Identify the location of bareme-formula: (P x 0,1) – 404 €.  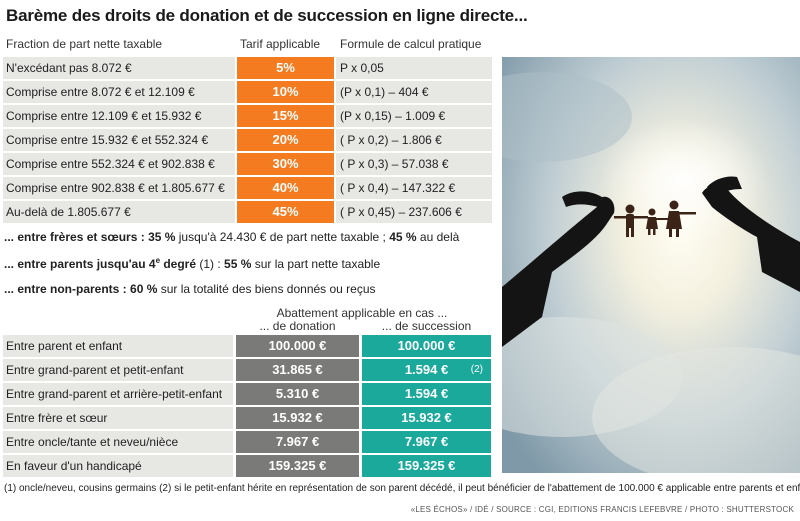
(414, 92).